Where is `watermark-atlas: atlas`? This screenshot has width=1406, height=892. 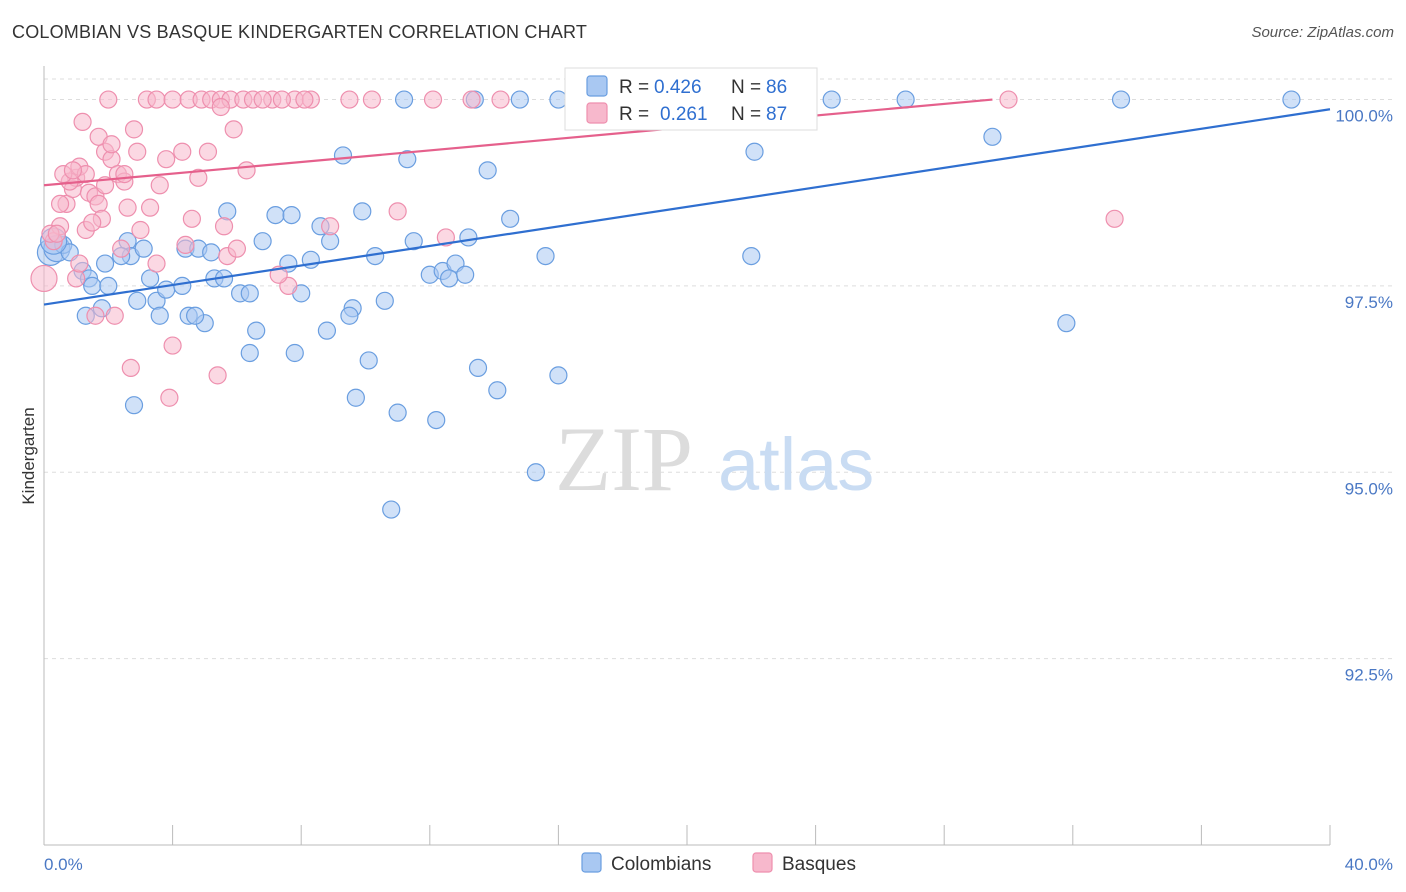
watermark-atlas: atlas is located at coordinates (796, 464).